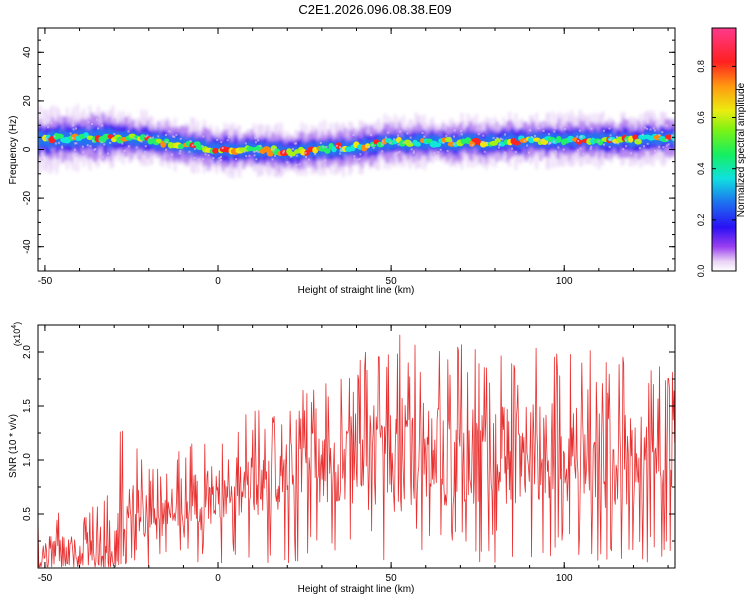  What do you see at coordinates (564, 281) in the screenshot?
I see `spectrogram-x-tick-label: 100` at bounding box center [564, 281].